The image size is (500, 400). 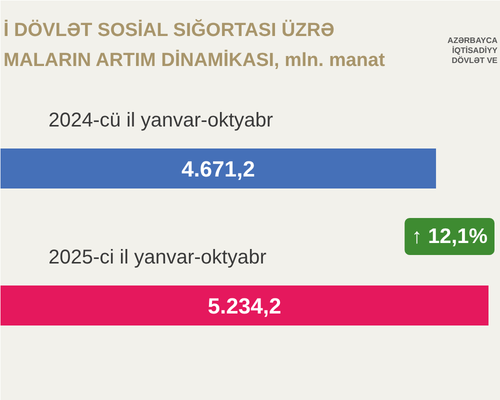 I want to click on annotation: ↑ 12,1%, so click(x=450, y=236).